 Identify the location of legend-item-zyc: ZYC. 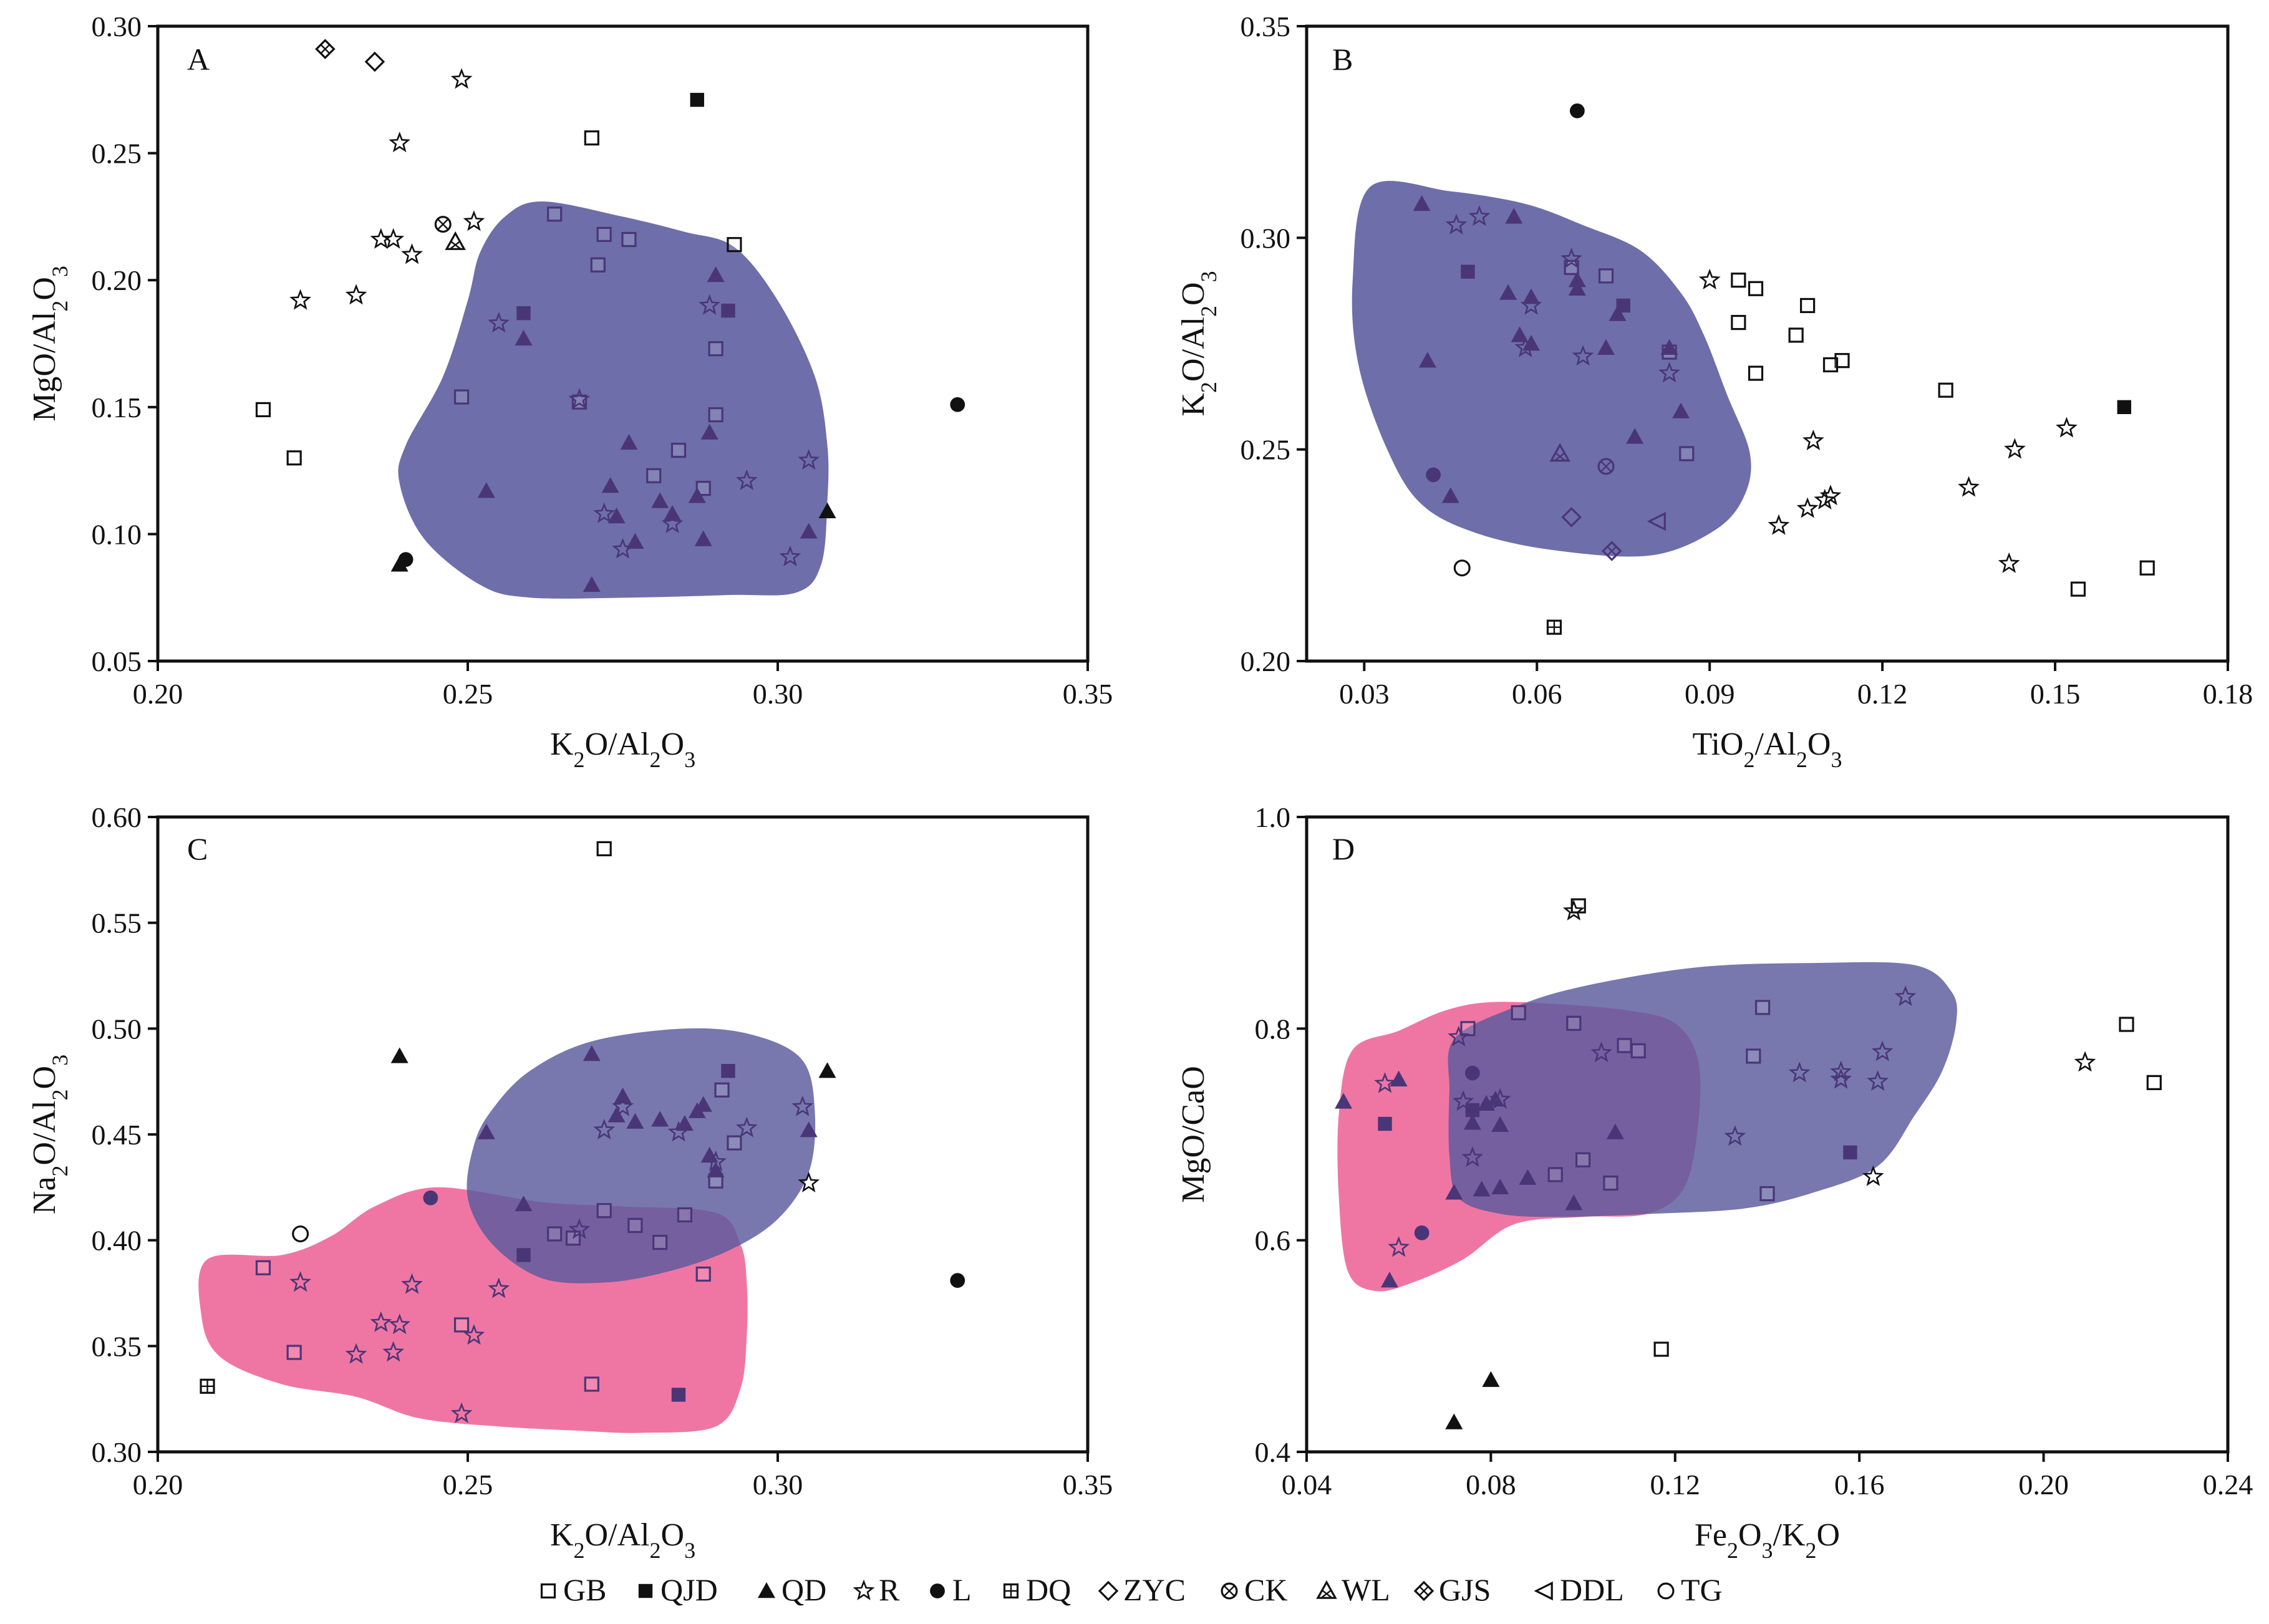
(1142, 1589).